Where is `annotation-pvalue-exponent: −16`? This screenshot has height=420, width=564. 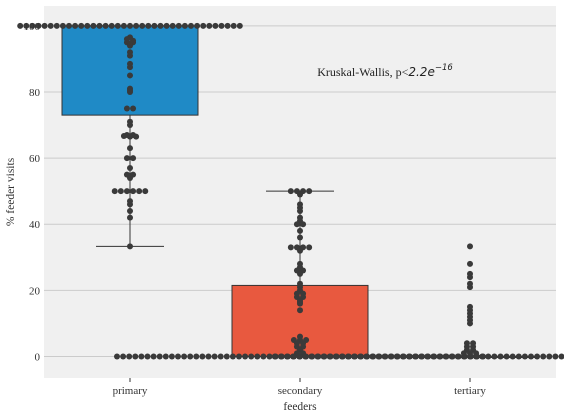 annotation-pvalue-exponent: −16 is located at coordinates (444, 68).